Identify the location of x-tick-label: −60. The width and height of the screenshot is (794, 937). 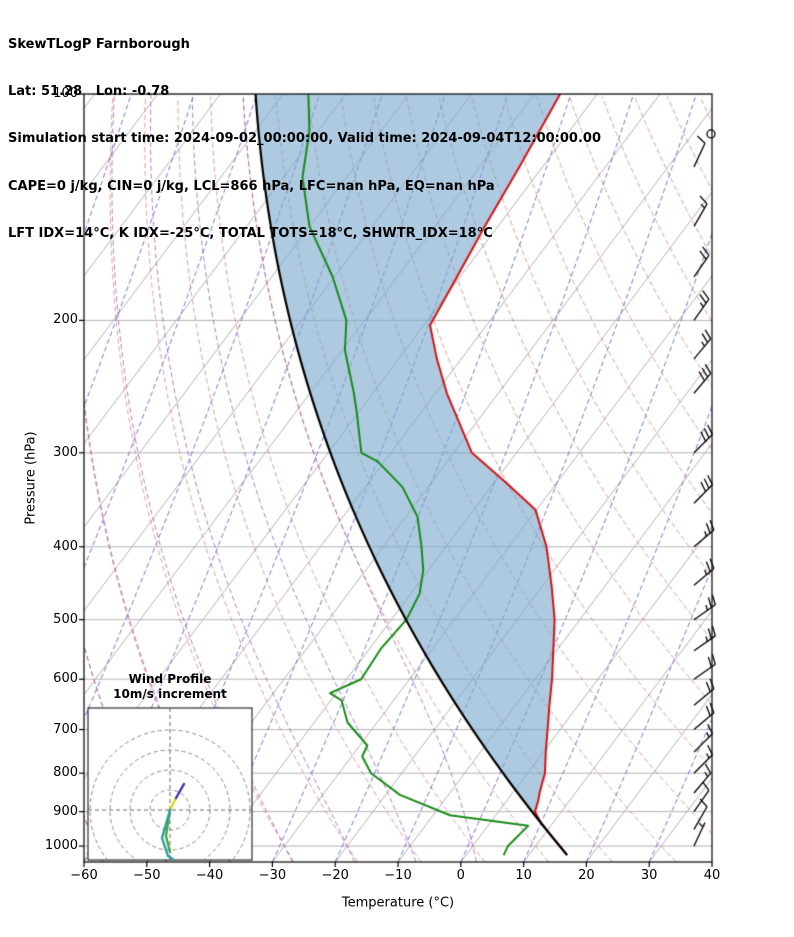
(84, 875).